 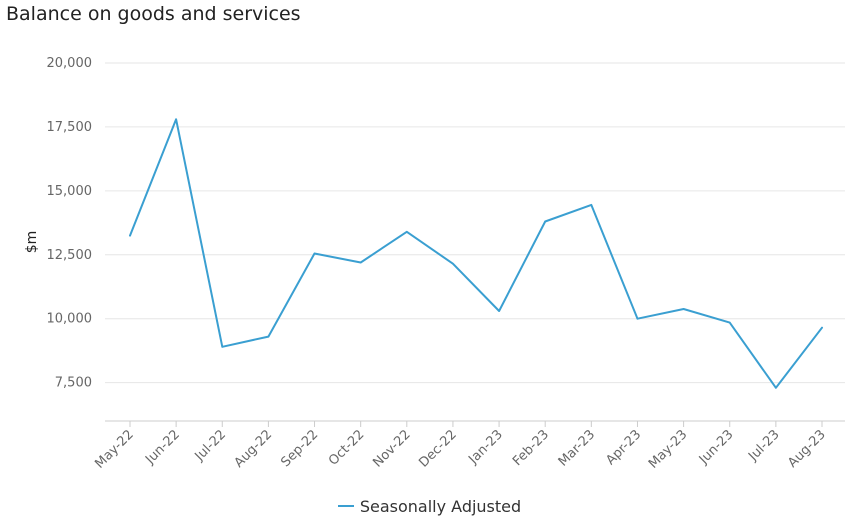 What do you see at coordinates (440, 506) in the screenshot?
I see `legend-label: Seasonally Adjusted` at bounding box center [440, 506].